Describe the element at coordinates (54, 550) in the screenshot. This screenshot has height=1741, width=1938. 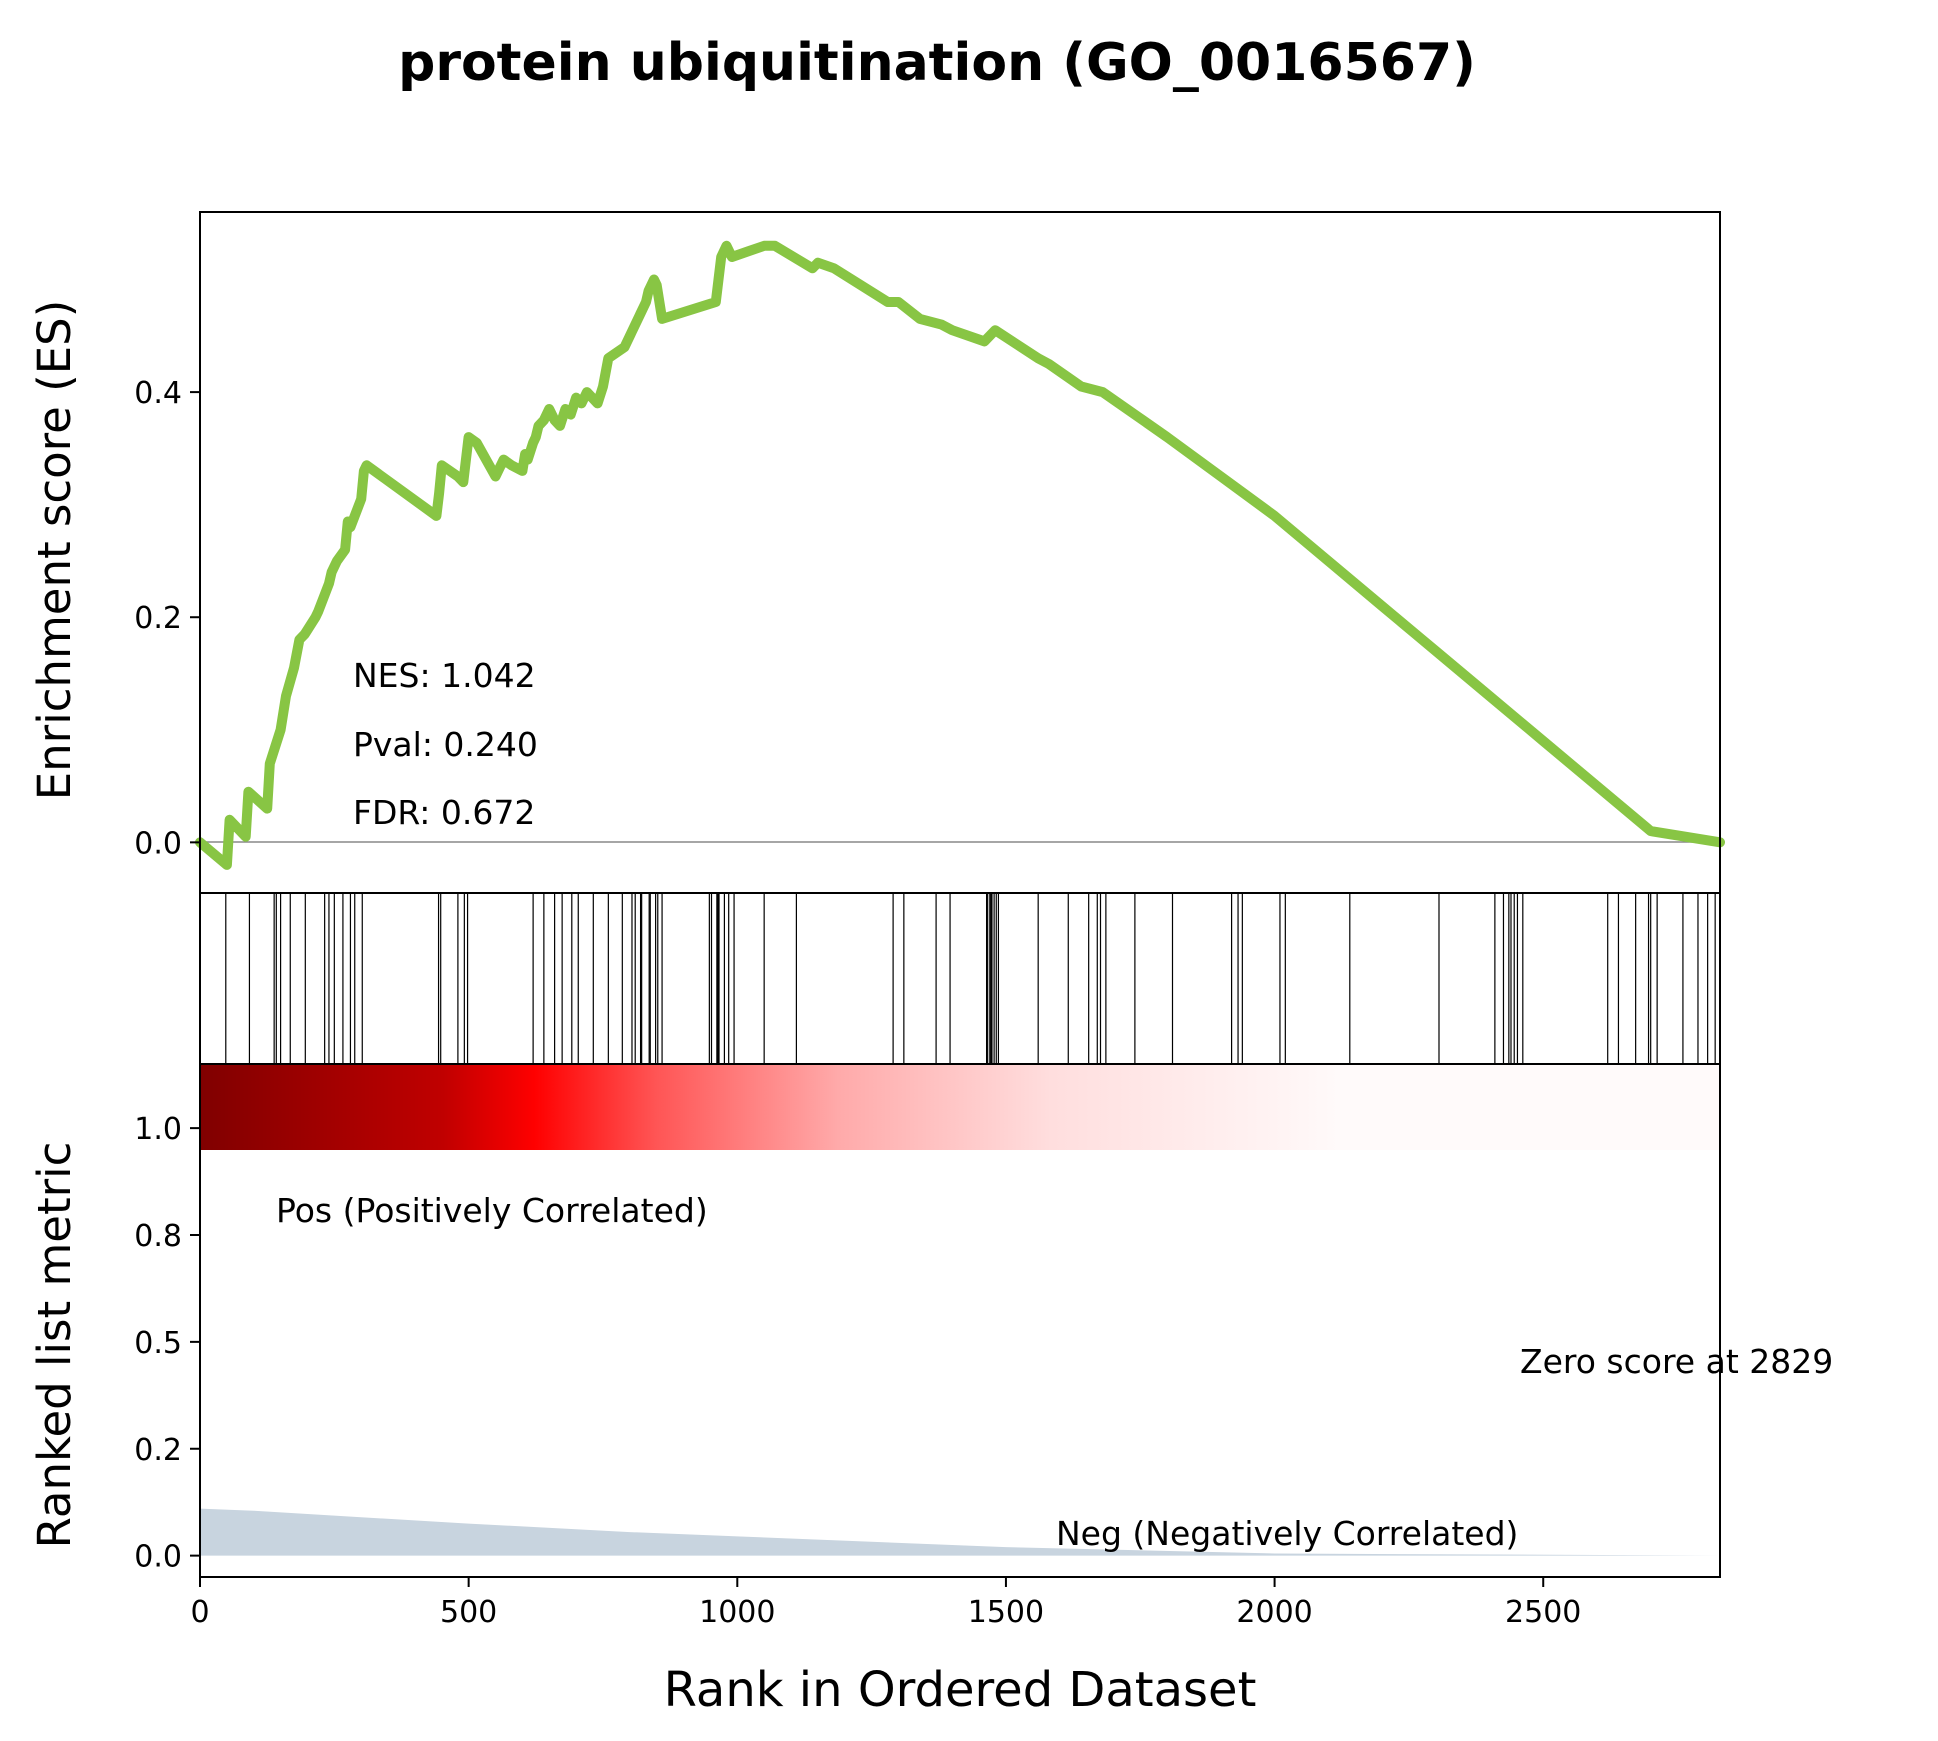
I see `es-ylabel: Enrichment score (ES)` at that location.